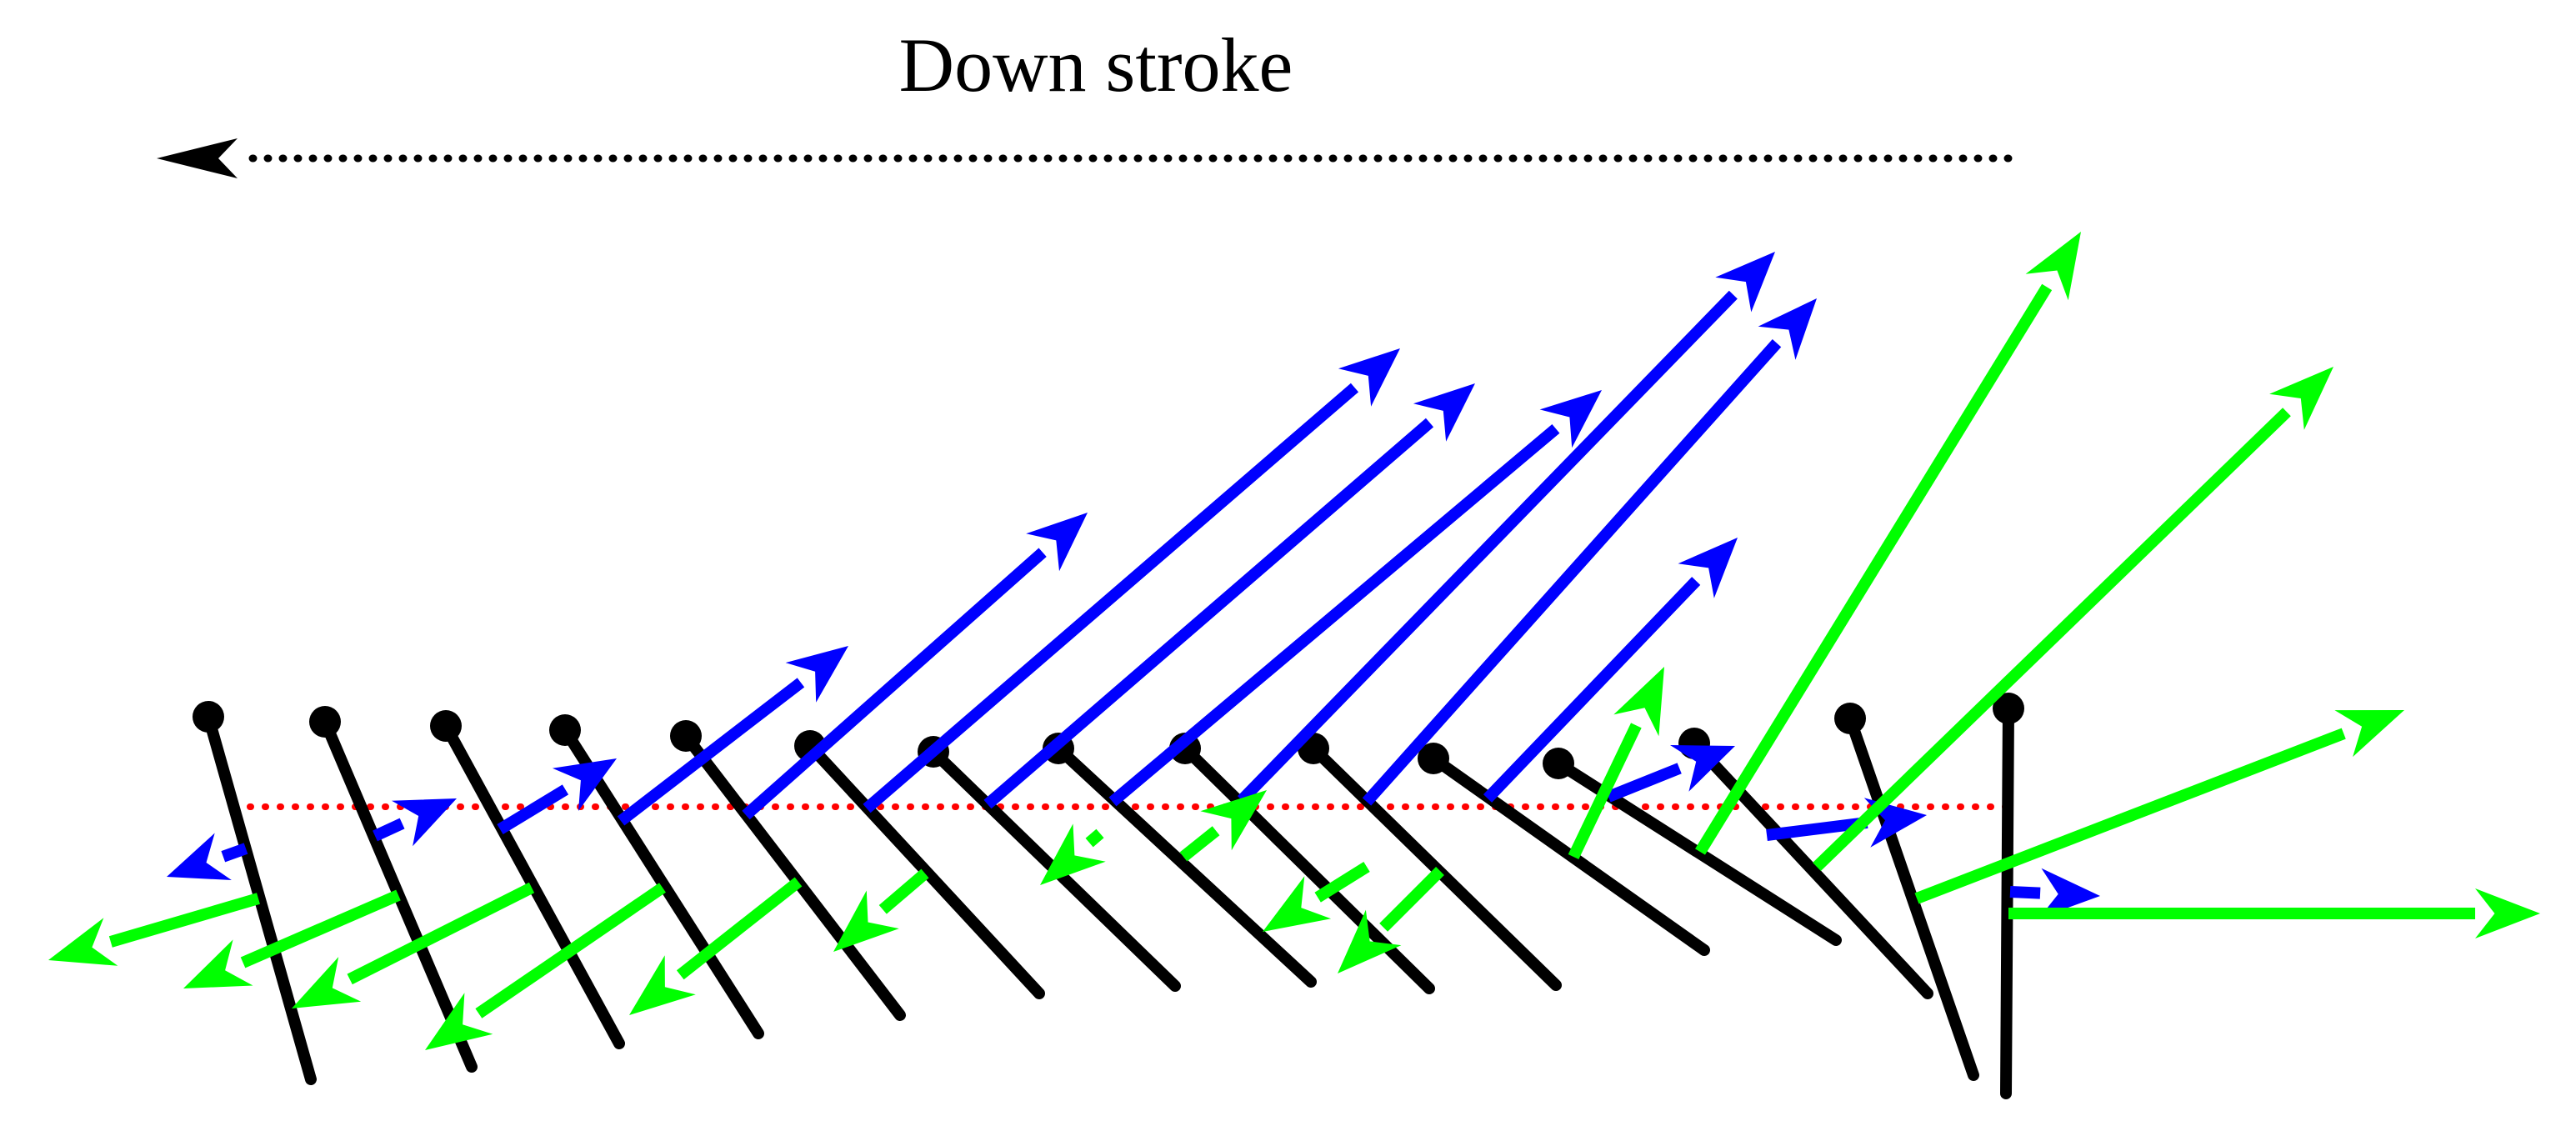 This screenshot has height=1141, width=2576. I want to click on direction-arrow-head, so click(197, 158).